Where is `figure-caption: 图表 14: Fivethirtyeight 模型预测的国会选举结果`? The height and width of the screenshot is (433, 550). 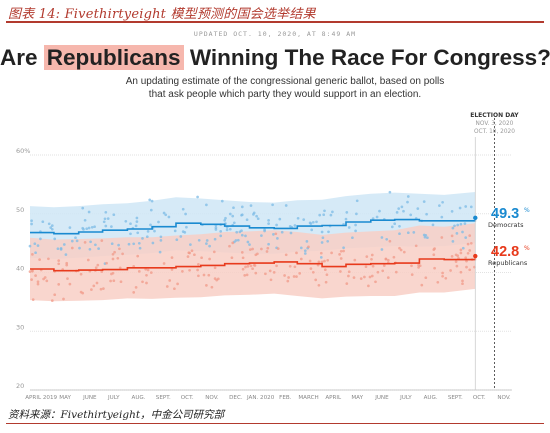
figure-caption: 图表 14: Fivethirtyeight 模型预测的国会选举结果 is located at coordinates (162, 14).